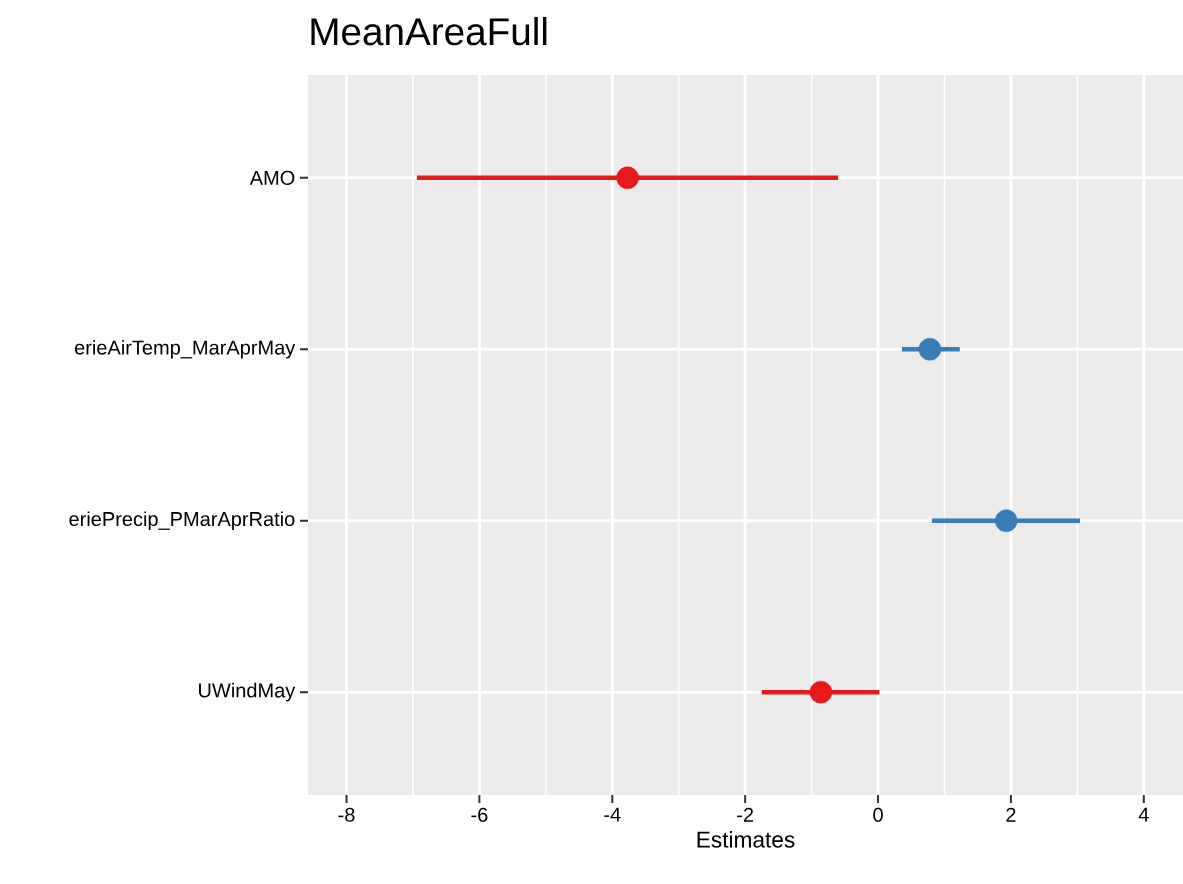 The width and height of the screenshot is (1183, 884). I want to click on y-tick-label: AMO, so click(272, 177).